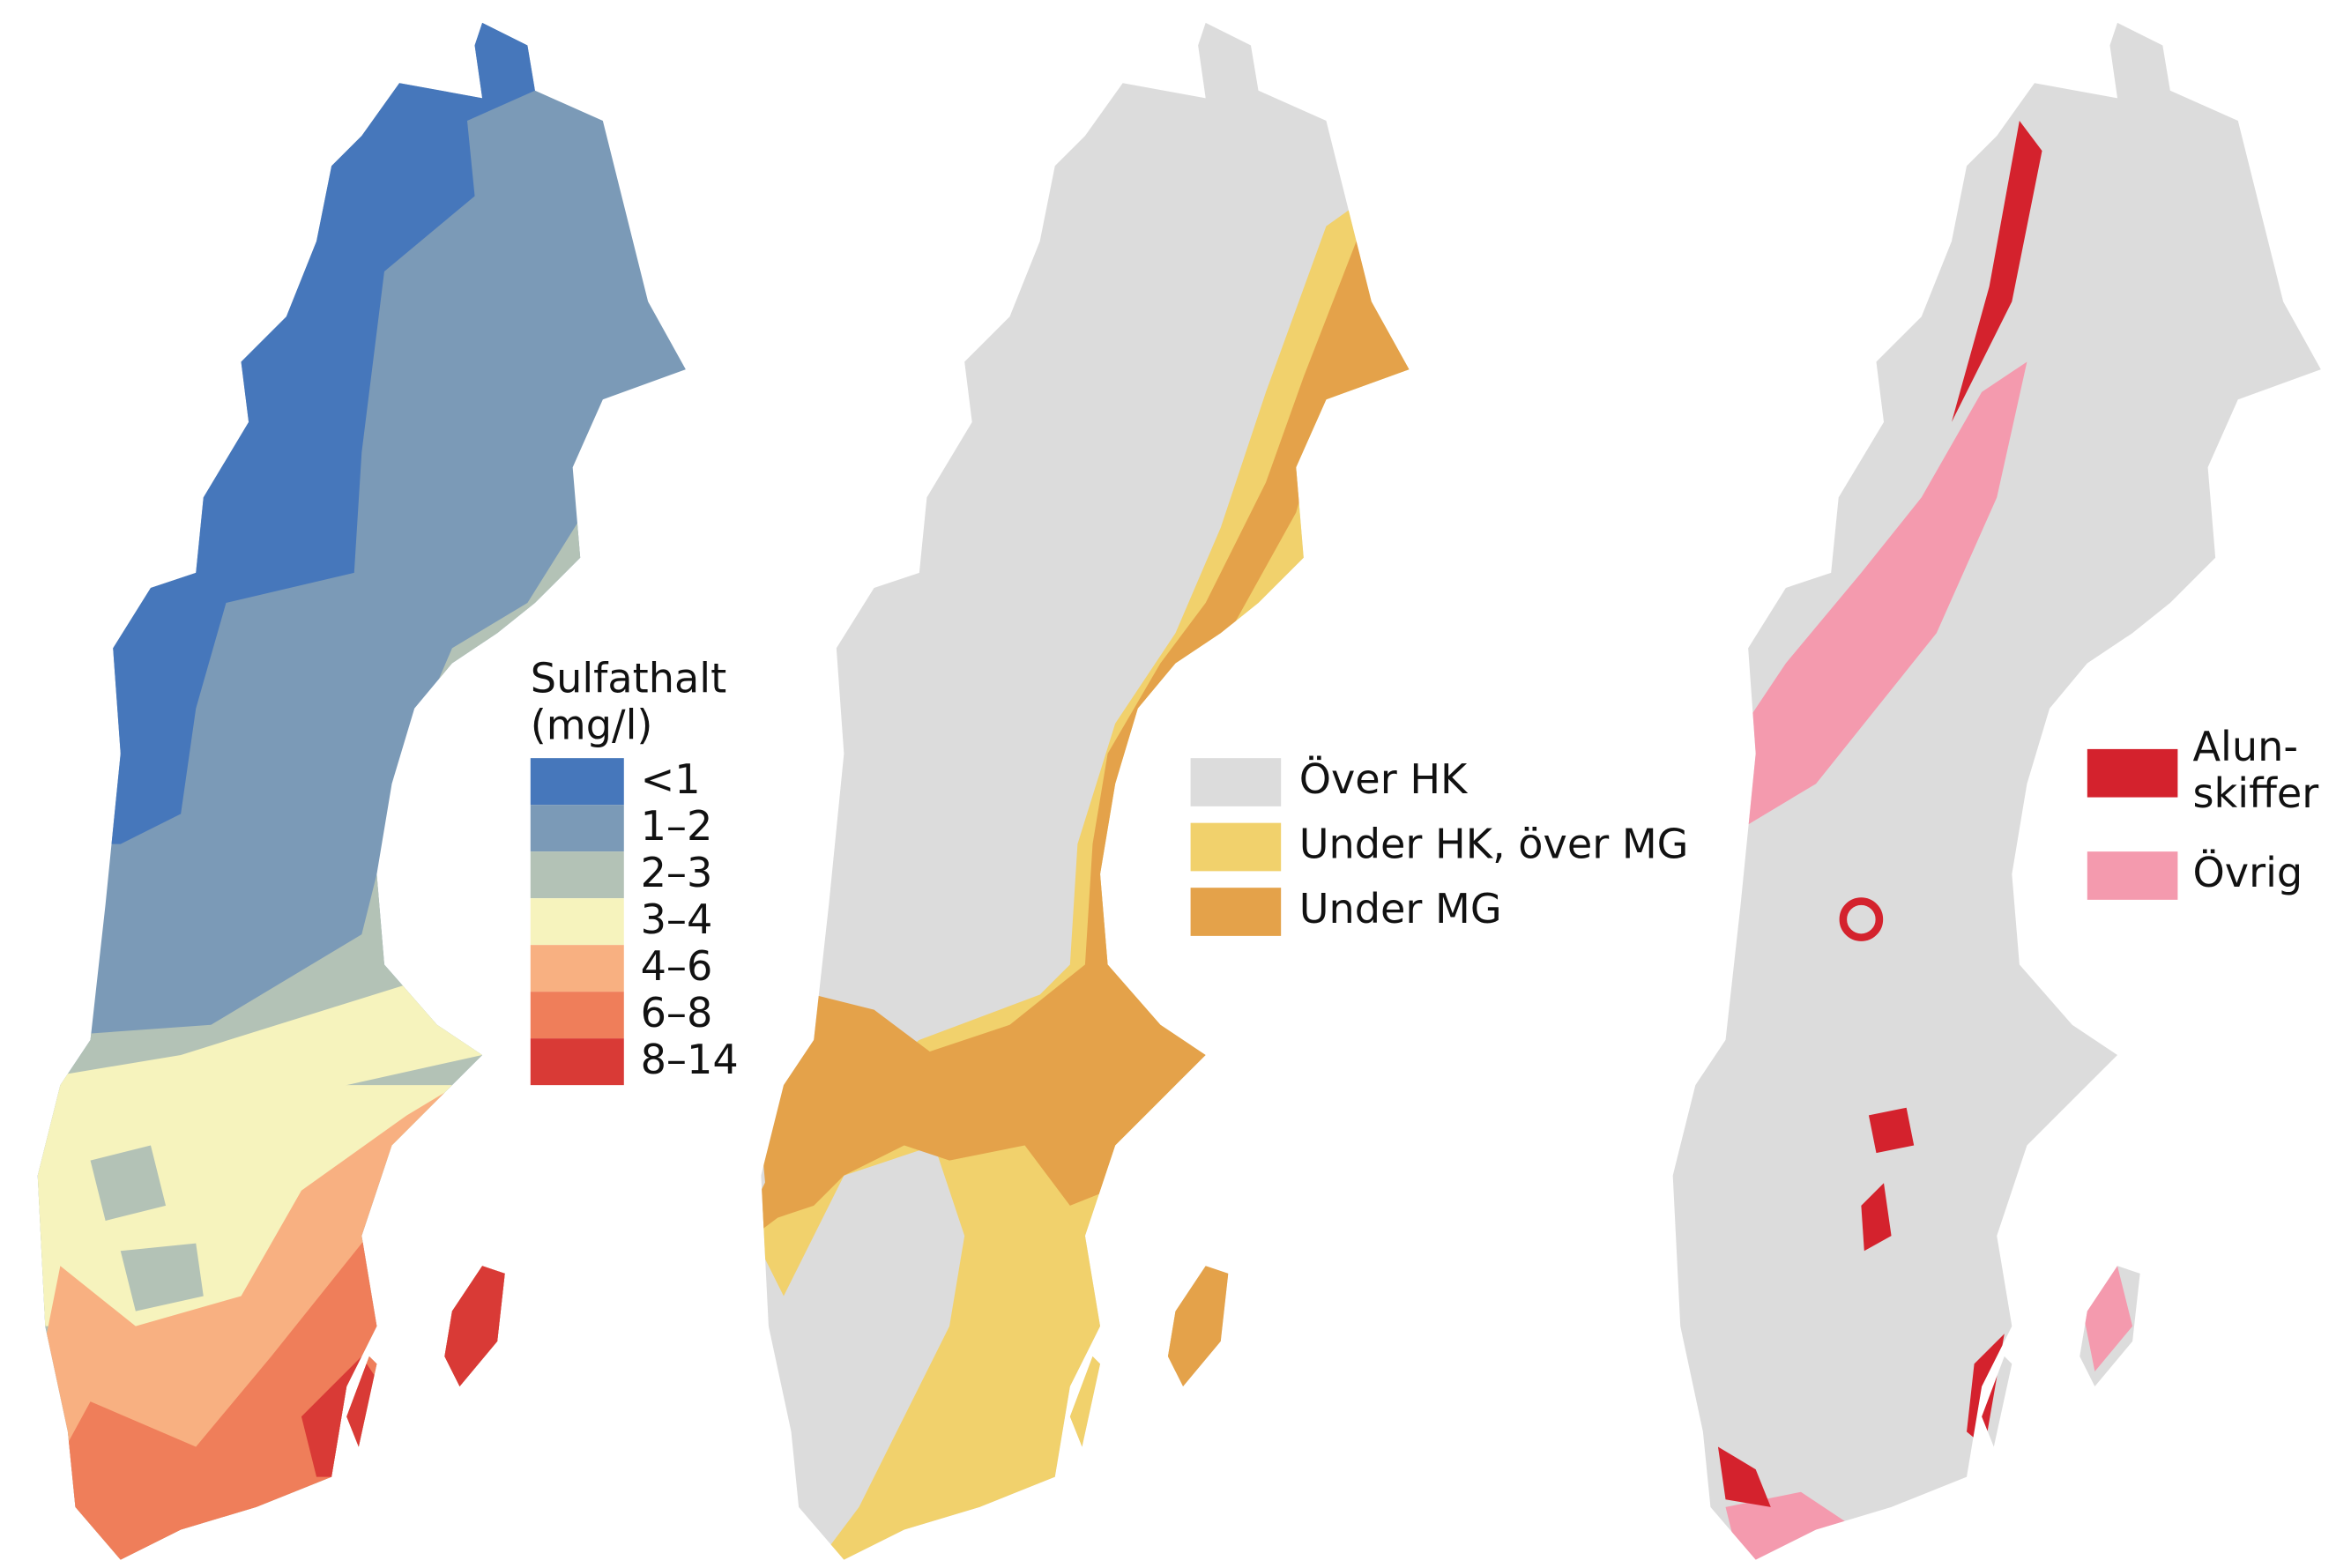  Describe the element at coordinates (2245, 746) in the screenshot. I see `legend-label: Alun-` at that location.